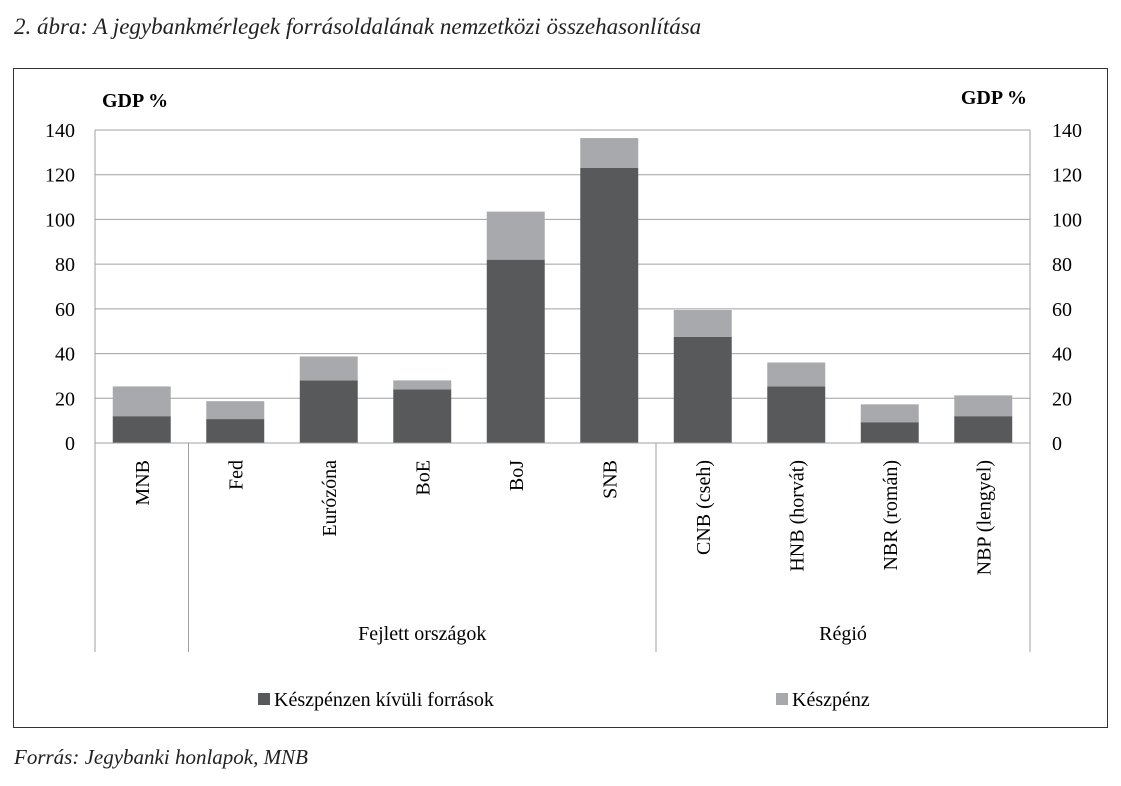 The height and width of the screenshot is (786, 1121). Describe the element at coordinates (1062, 310) in the screenshot. I see `y-tick-right: 60` at that location.